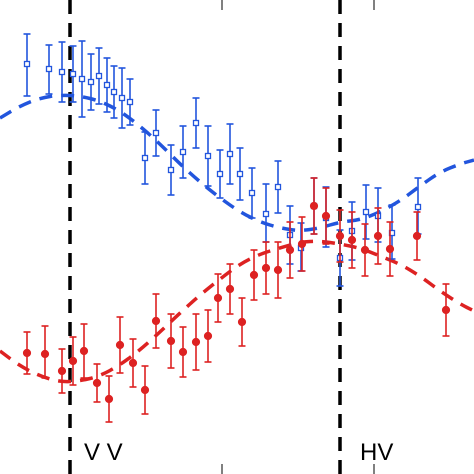 Image resolution: width=474 pixels, height=474 pixels. What do you see at coordinates (238, 452) in the screenshot?
I see `annotations: V V HV` at bounding box center [238, 452].